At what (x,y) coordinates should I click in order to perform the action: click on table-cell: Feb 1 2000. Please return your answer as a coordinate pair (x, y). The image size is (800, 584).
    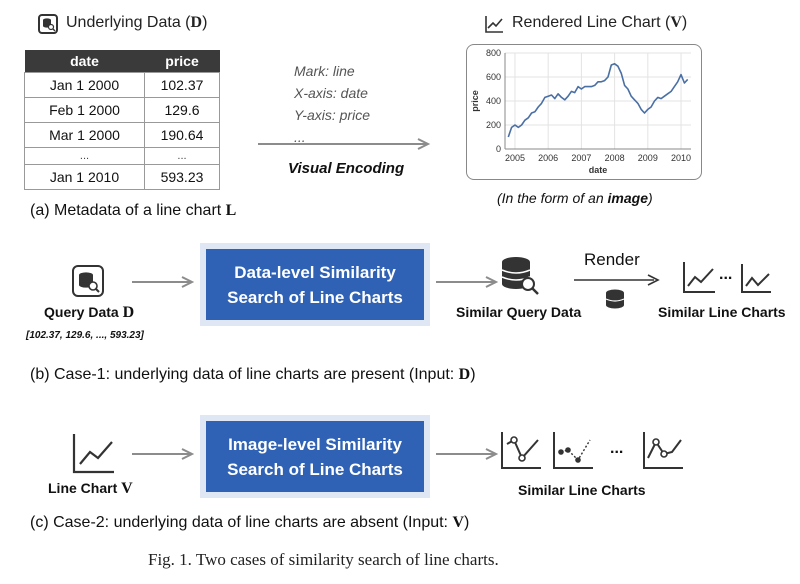
    Looking at the image, I should click on (84, 110).